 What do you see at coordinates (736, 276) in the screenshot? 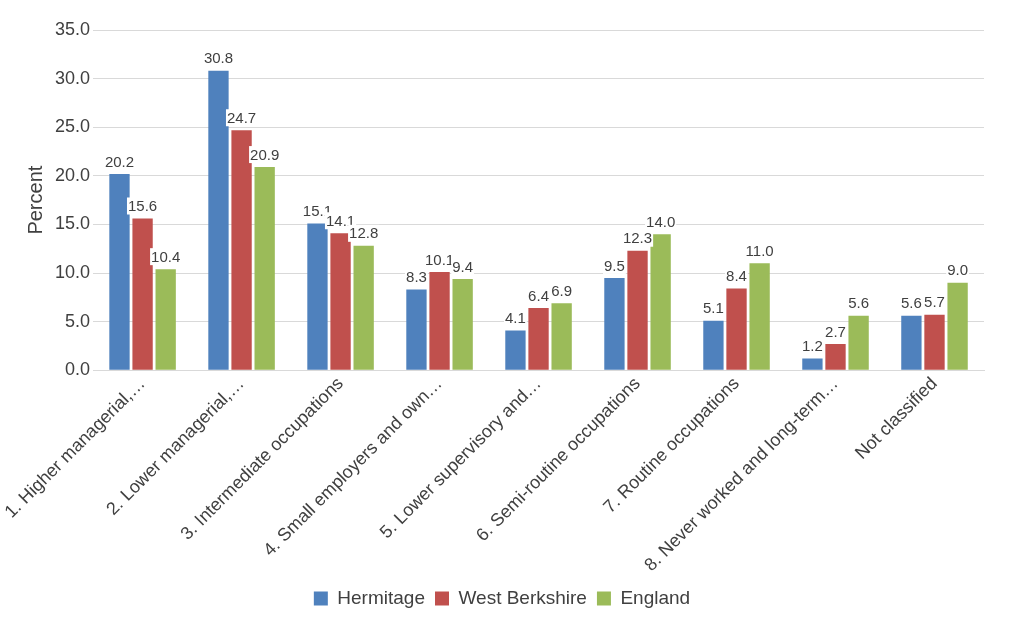
I see `data-label: 8.4` at bounding box center [736, 276].